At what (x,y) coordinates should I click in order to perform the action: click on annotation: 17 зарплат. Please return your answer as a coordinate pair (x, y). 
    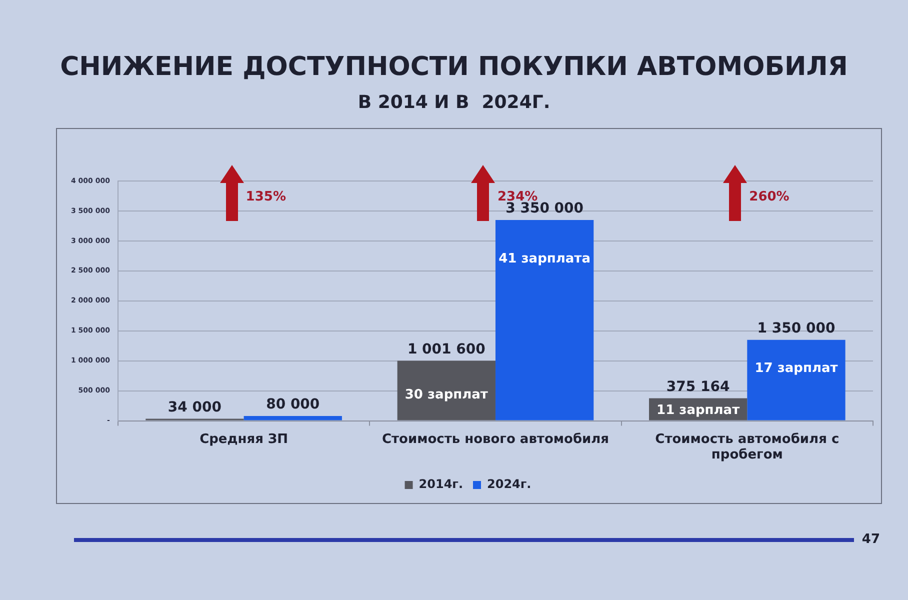
    Looking at the image, I should click on (796, 368).